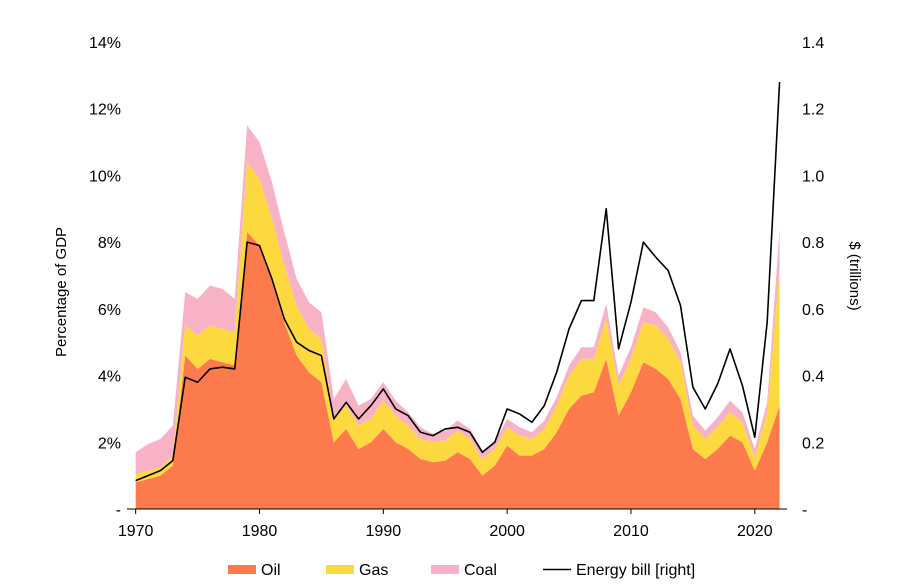 This screenshot has height=587, width=900. I want to click on y-left-tick-label: 10%, so click(105, 176).